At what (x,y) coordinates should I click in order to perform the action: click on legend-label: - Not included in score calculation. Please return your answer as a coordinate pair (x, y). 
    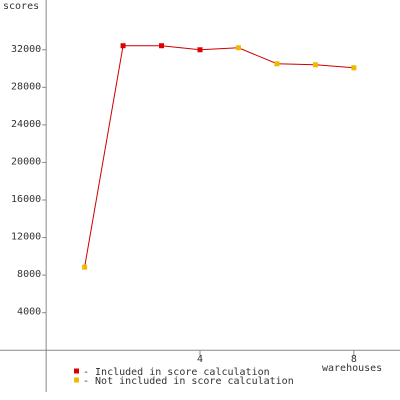
    Looking at the image, I should click on (188, 381).